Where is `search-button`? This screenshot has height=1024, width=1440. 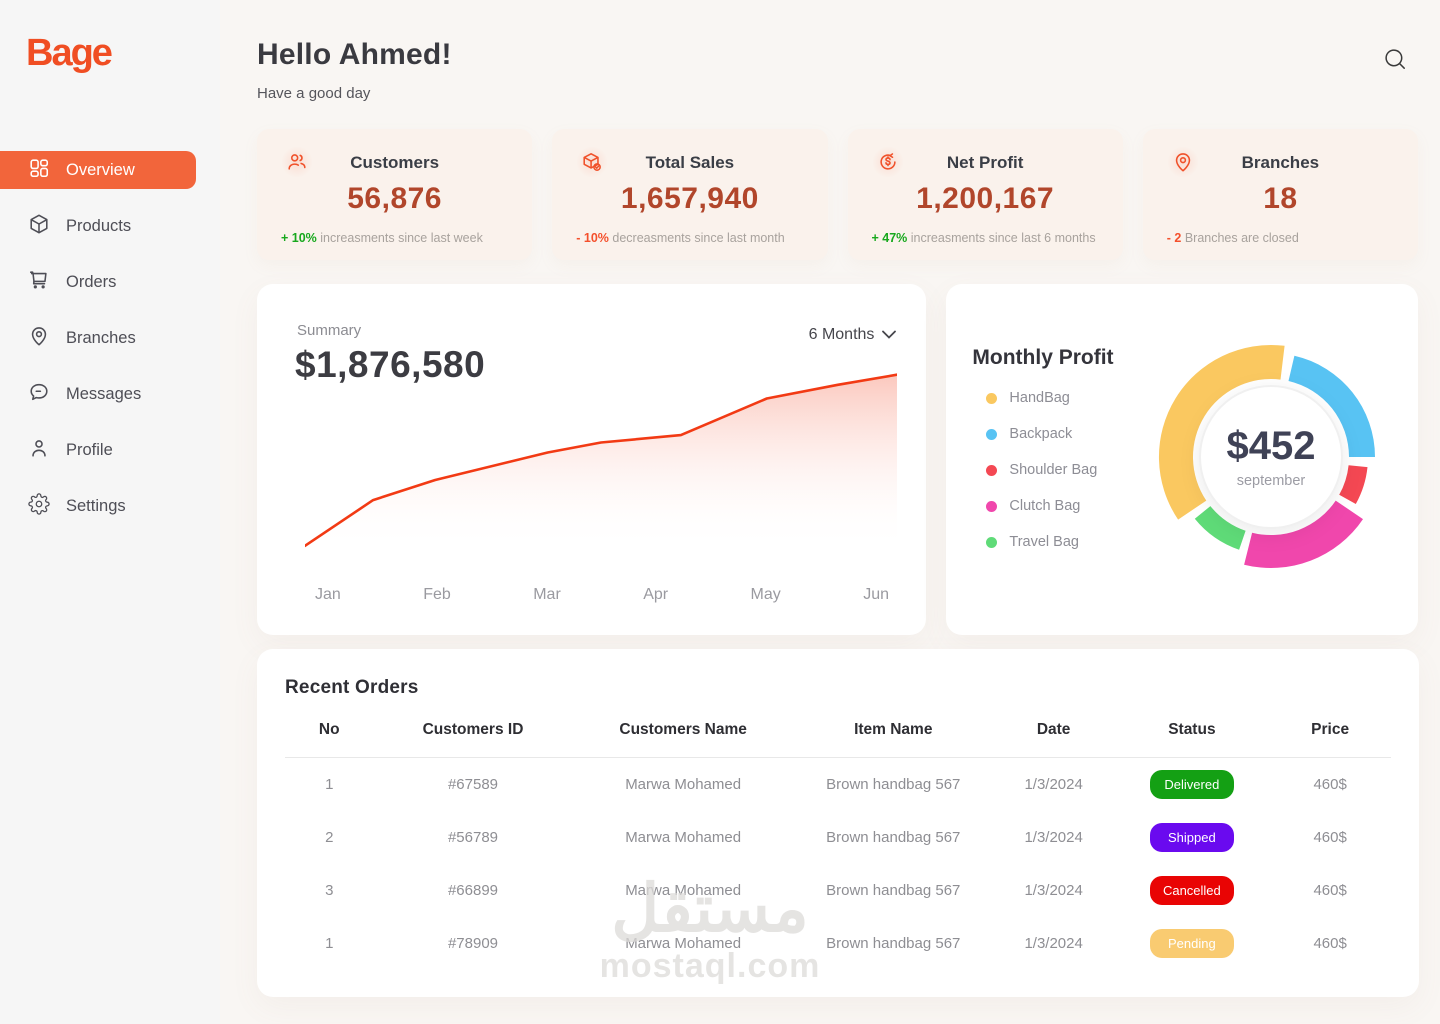 search-button is located at coordinates (1395, 60).